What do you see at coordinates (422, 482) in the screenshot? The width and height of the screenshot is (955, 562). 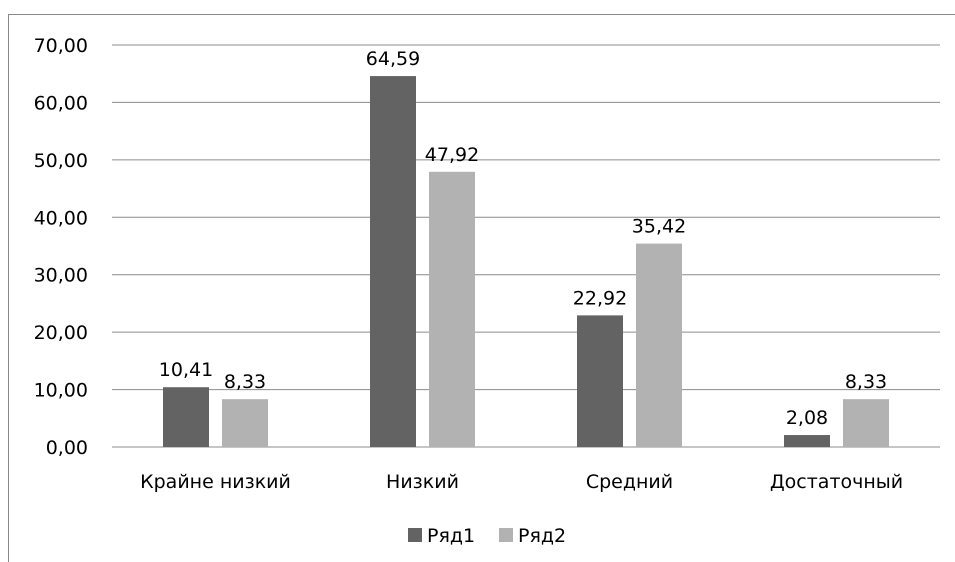 I see `x-tick-label: Низкий` at bounding box center [422, 482].